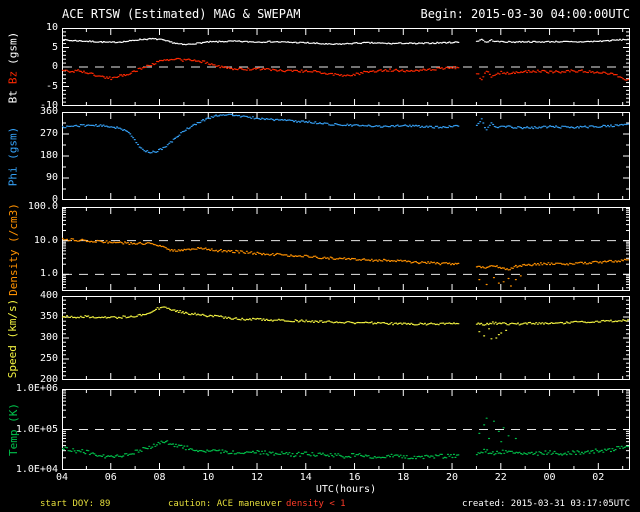 This screenshot has height=512, width=640. I want to click on series-temp, so click(346, 438).